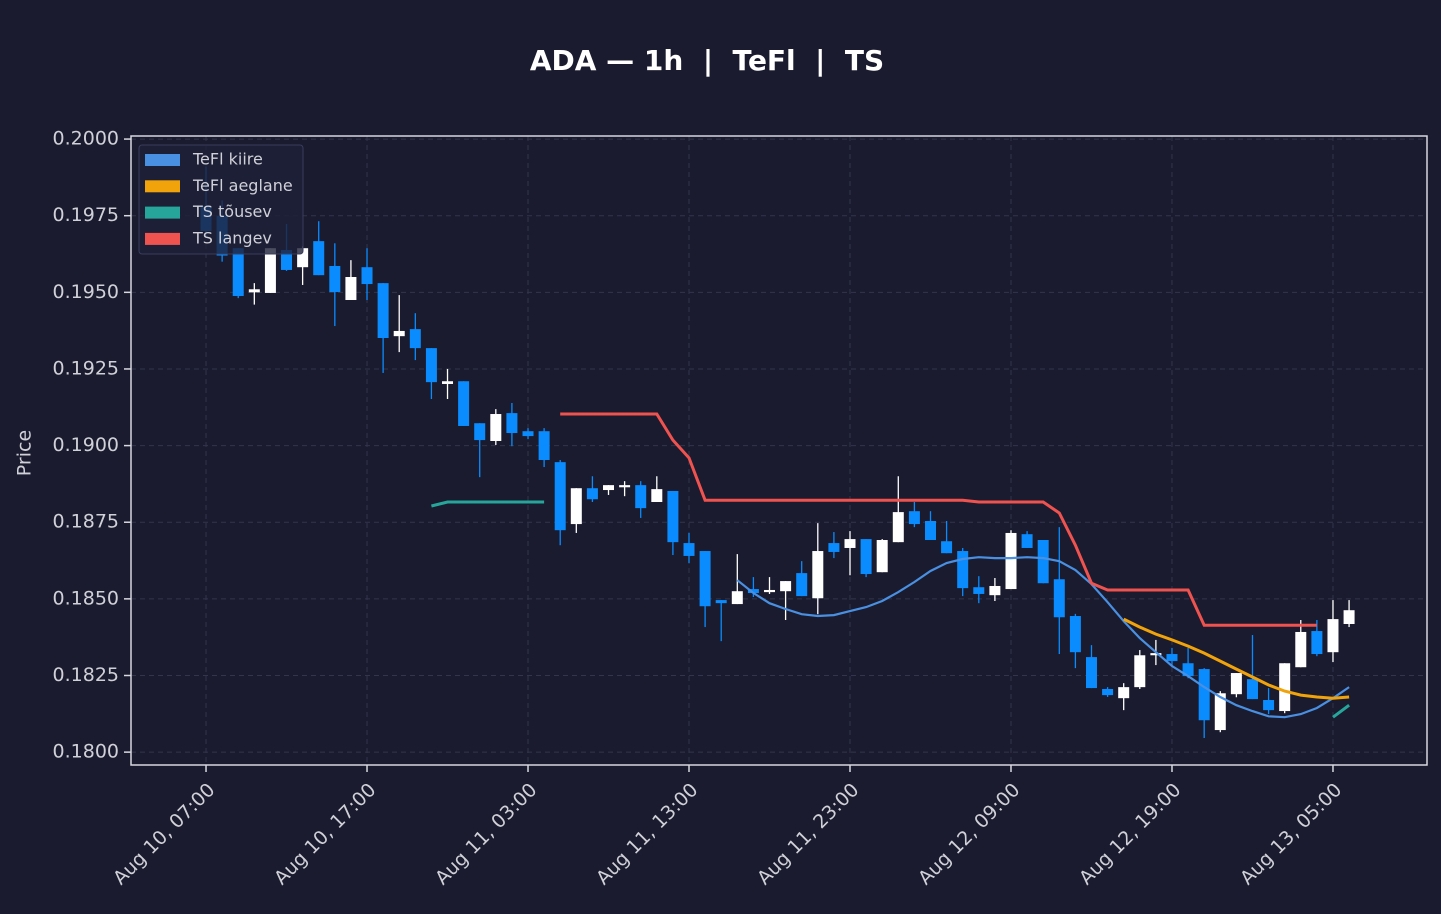 This screenshot has height=914, width=1441. What do you see at coordinates (86, 215) in the screenshot?
I see `y-tick-label: 0.1975` at bounding box center [86, 215].